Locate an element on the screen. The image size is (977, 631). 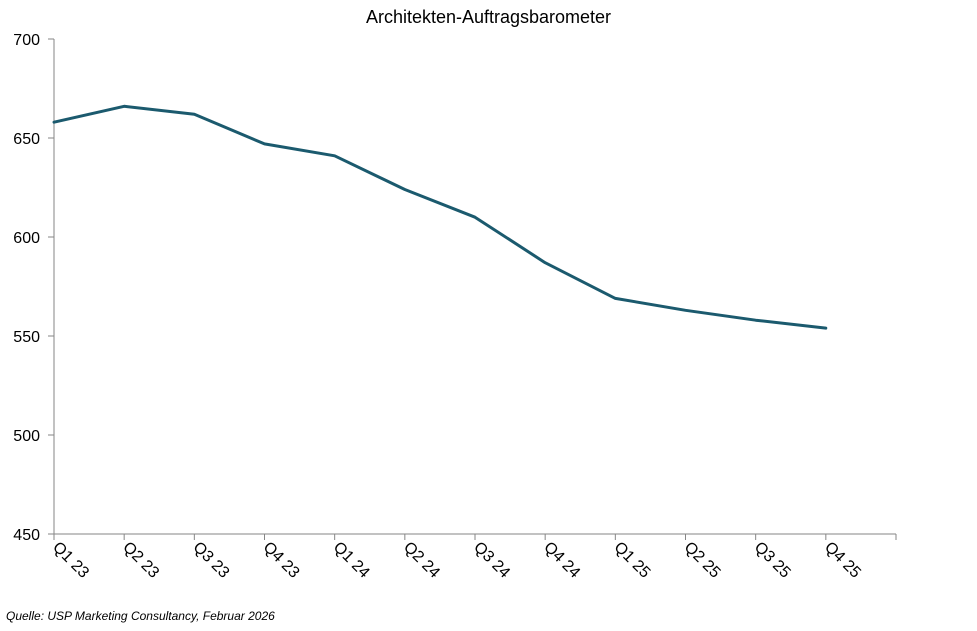
x-tick-label: Q4 23 is located at coordinates (281, 560).